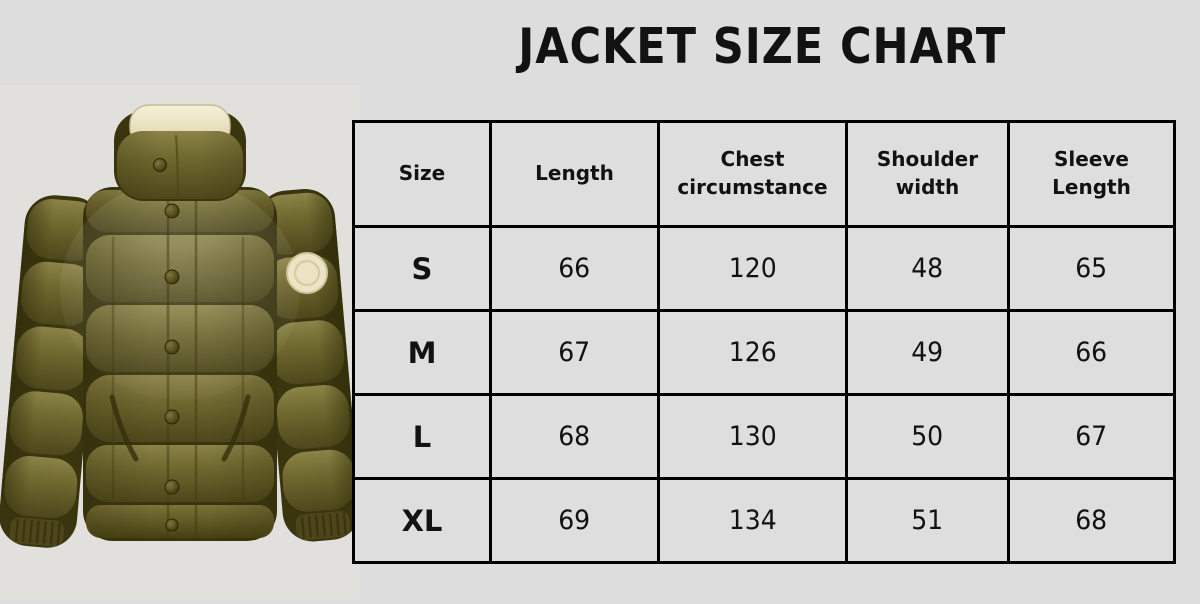  Describe the element at coordinates (1091, 174) in the screenshot. I see `header-cell-sleeve: Sleeve Length` at that location.